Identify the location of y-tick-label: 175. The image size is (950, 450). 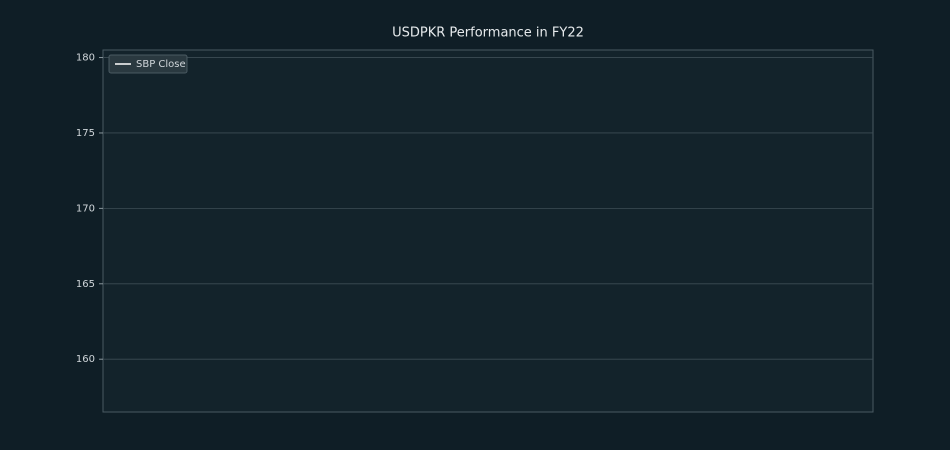
(85, 133).